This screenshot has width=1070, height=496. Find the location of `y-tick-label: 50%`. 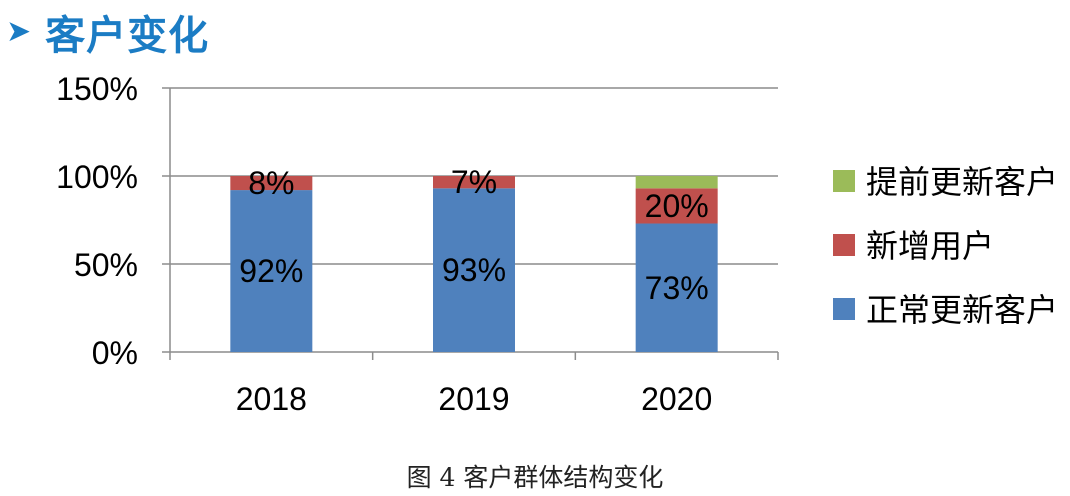

y-tick-label: 50% is located at coordinates (106, 265).